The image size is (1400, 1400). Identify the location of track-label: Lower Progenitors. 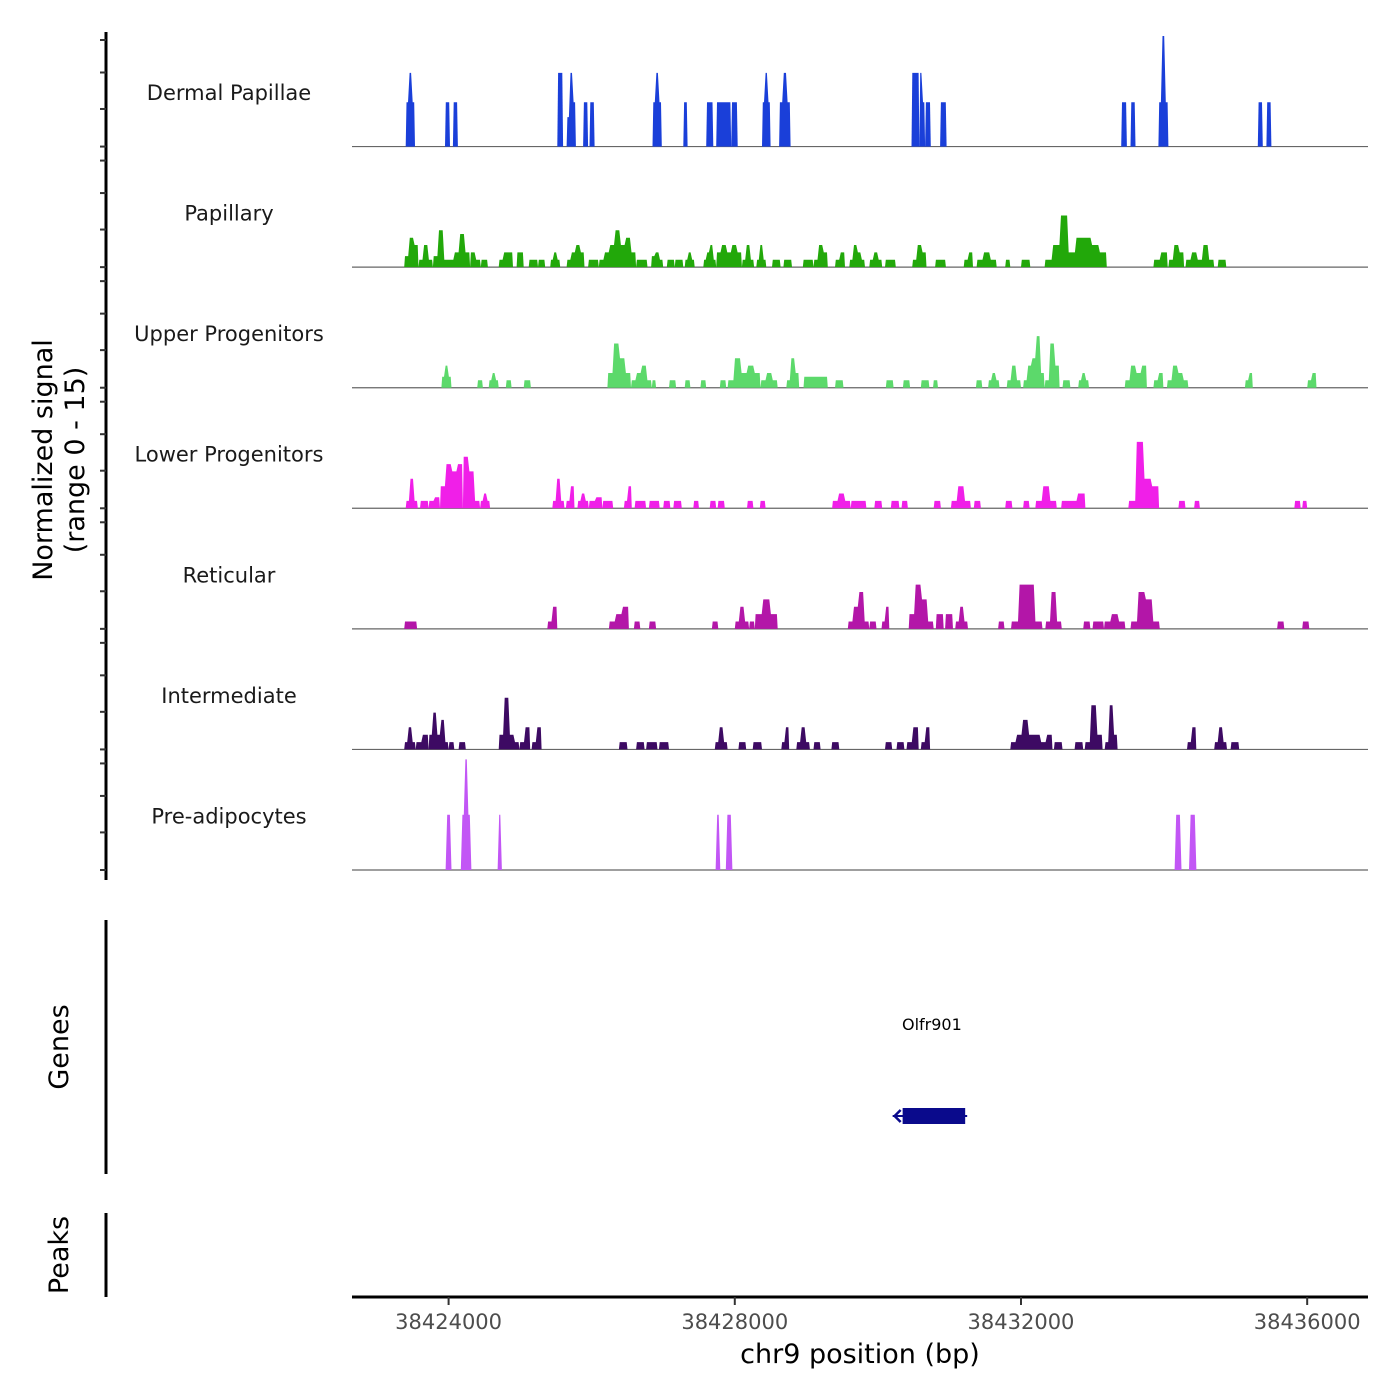
(229, 455).